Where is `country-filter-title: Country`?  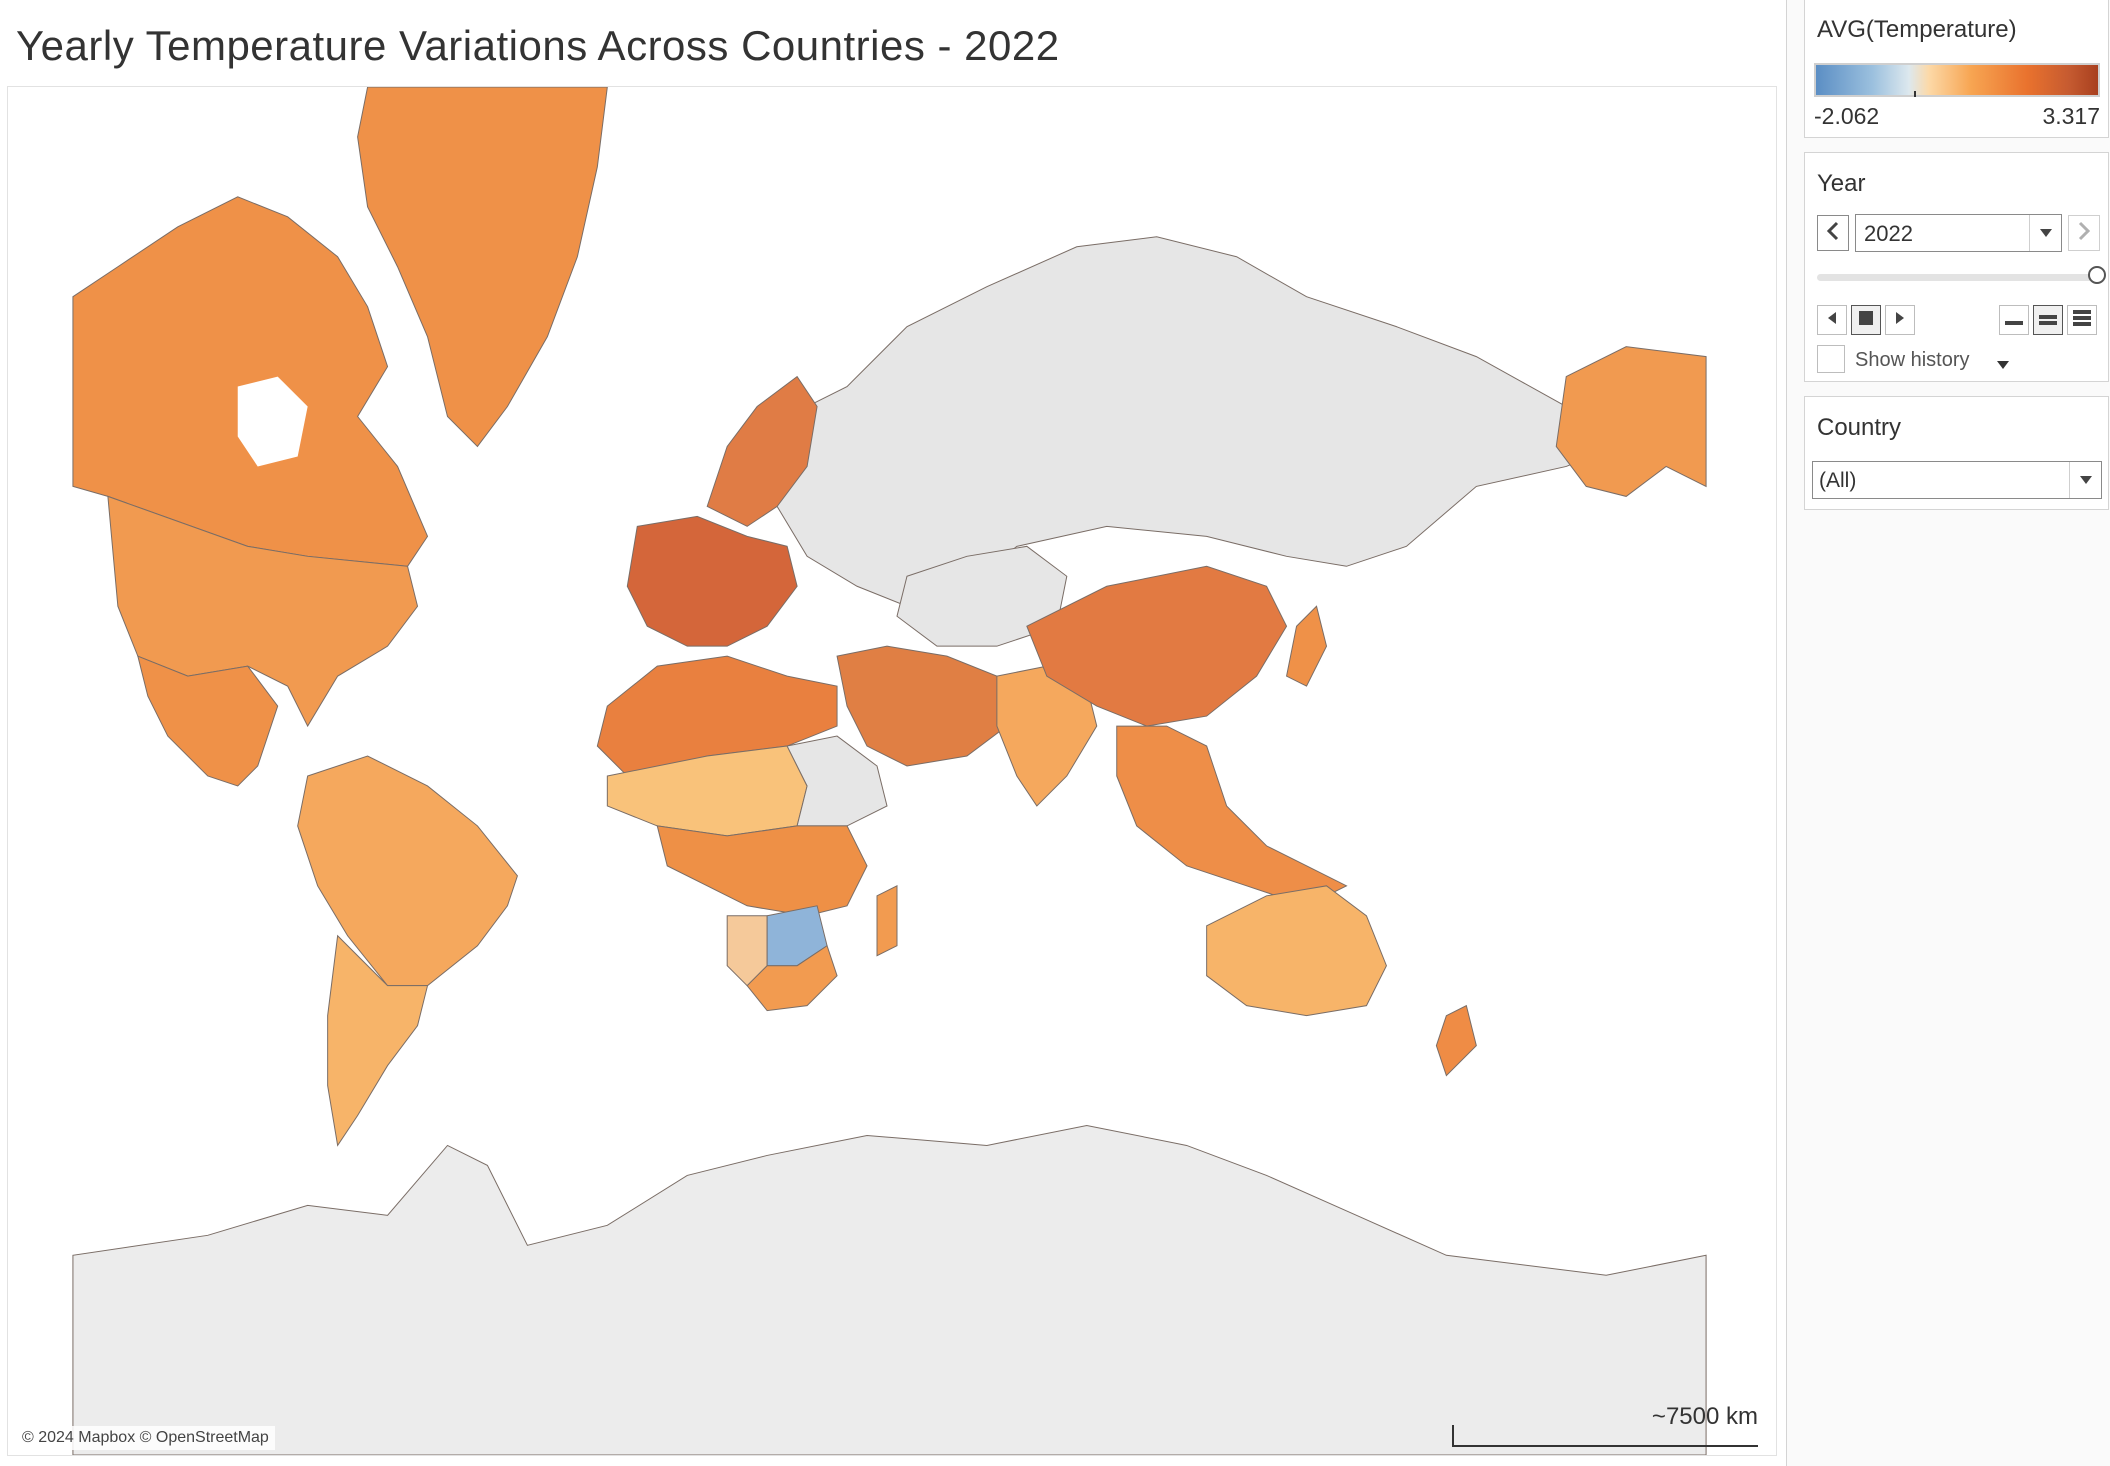 country-filter-title: Country is located at coordinates (1859, 427).